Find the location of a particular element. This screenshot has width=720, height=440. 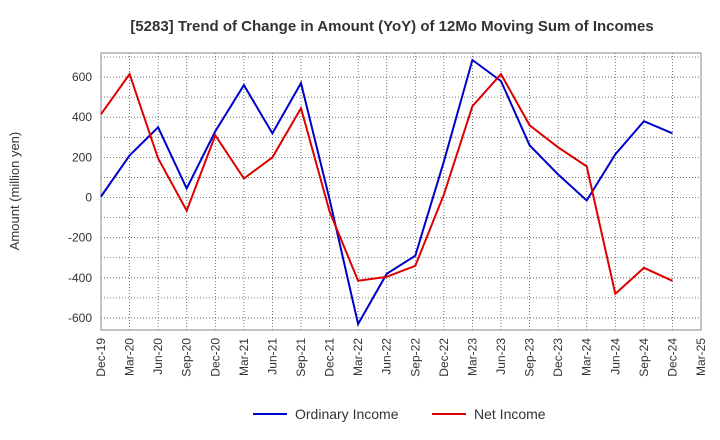

x-tick-label: Dec-20 is located at coordinates (215, 357).